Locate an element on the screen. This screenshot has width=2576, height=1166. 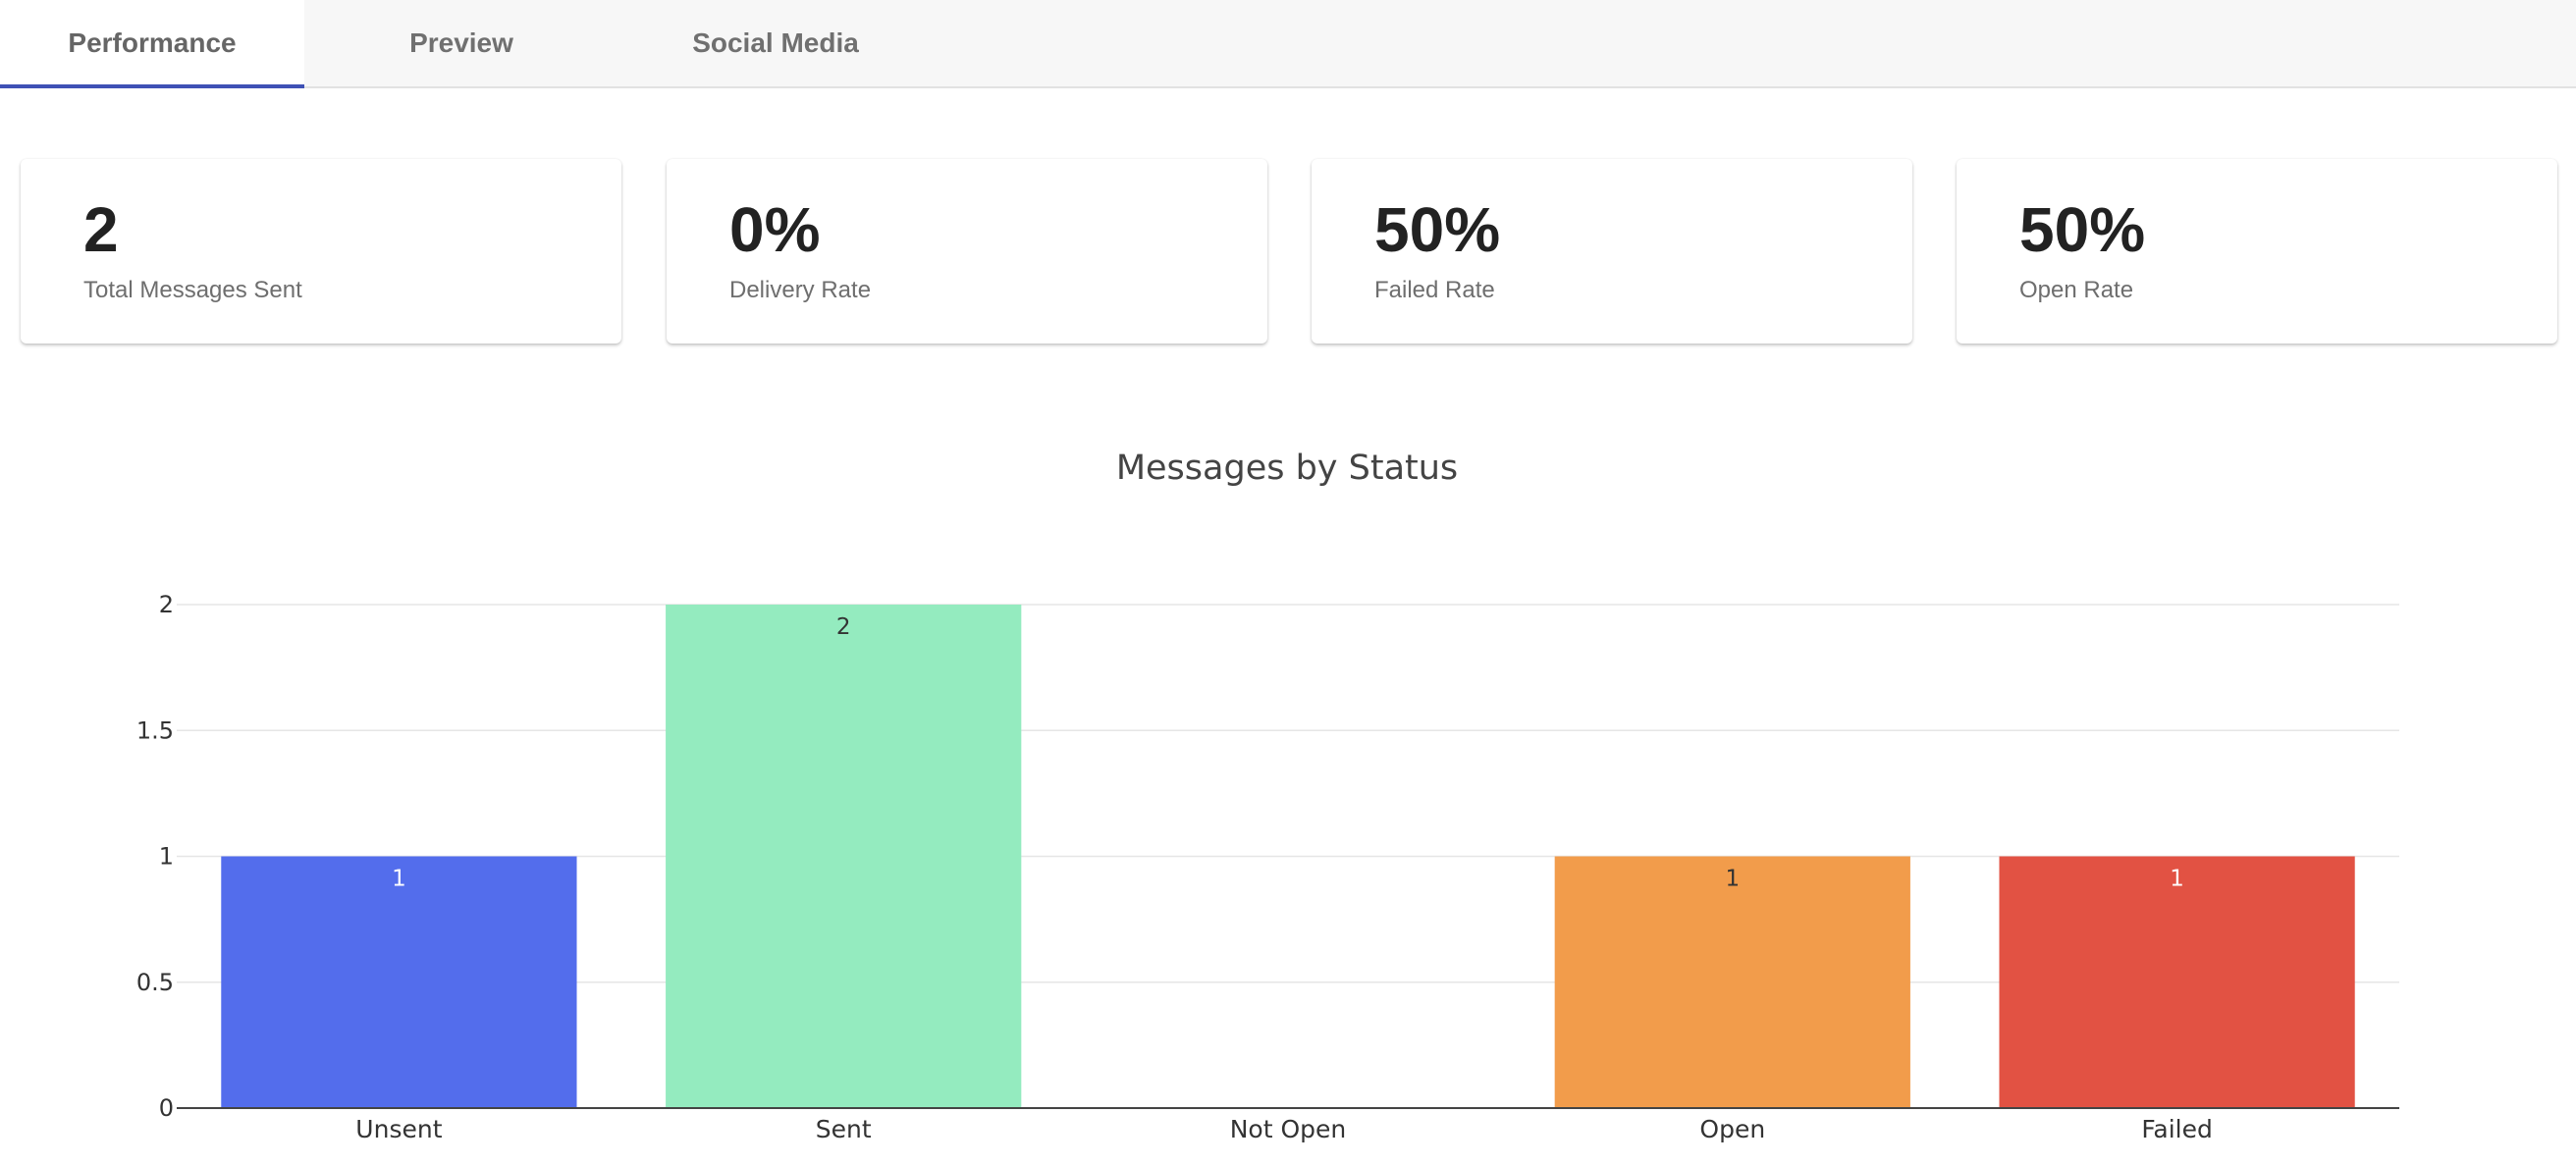
stat-card-total-messages: 2 Total Messages Sent is located at coordinates (321, 252).